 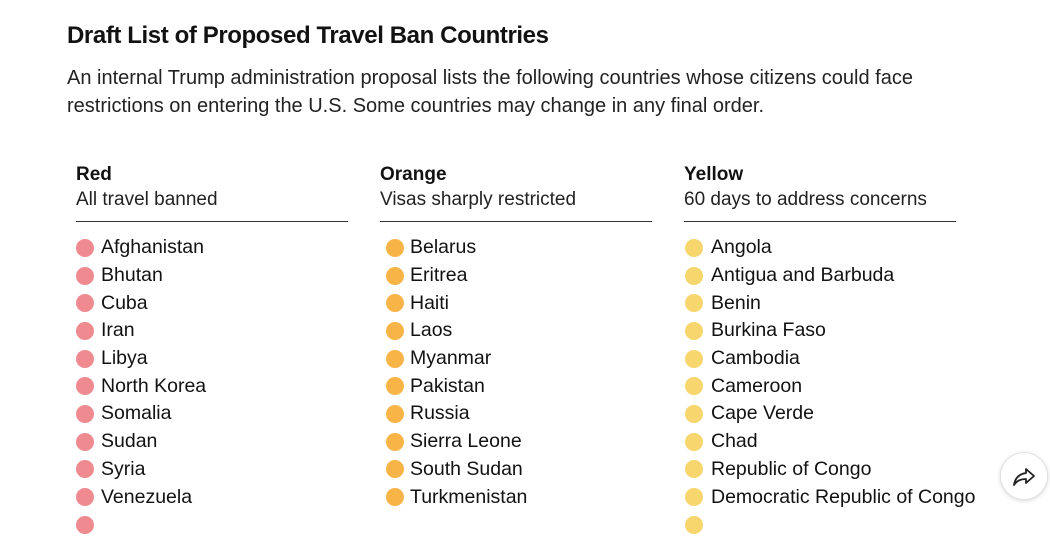 I want to click on list-item: Bhutan, so click(x=212, y=276).